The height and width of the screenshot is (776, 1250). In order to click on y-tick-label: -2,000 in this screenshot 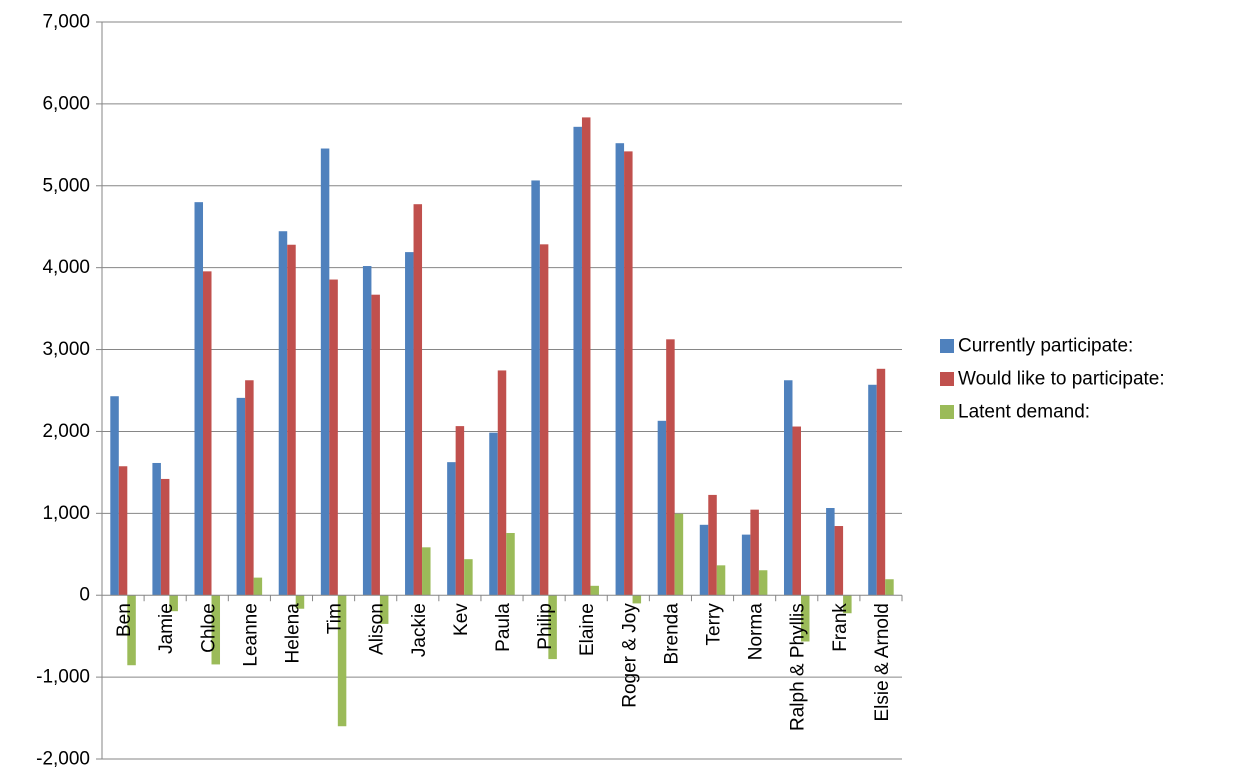, I will do `click(63, 759)`.